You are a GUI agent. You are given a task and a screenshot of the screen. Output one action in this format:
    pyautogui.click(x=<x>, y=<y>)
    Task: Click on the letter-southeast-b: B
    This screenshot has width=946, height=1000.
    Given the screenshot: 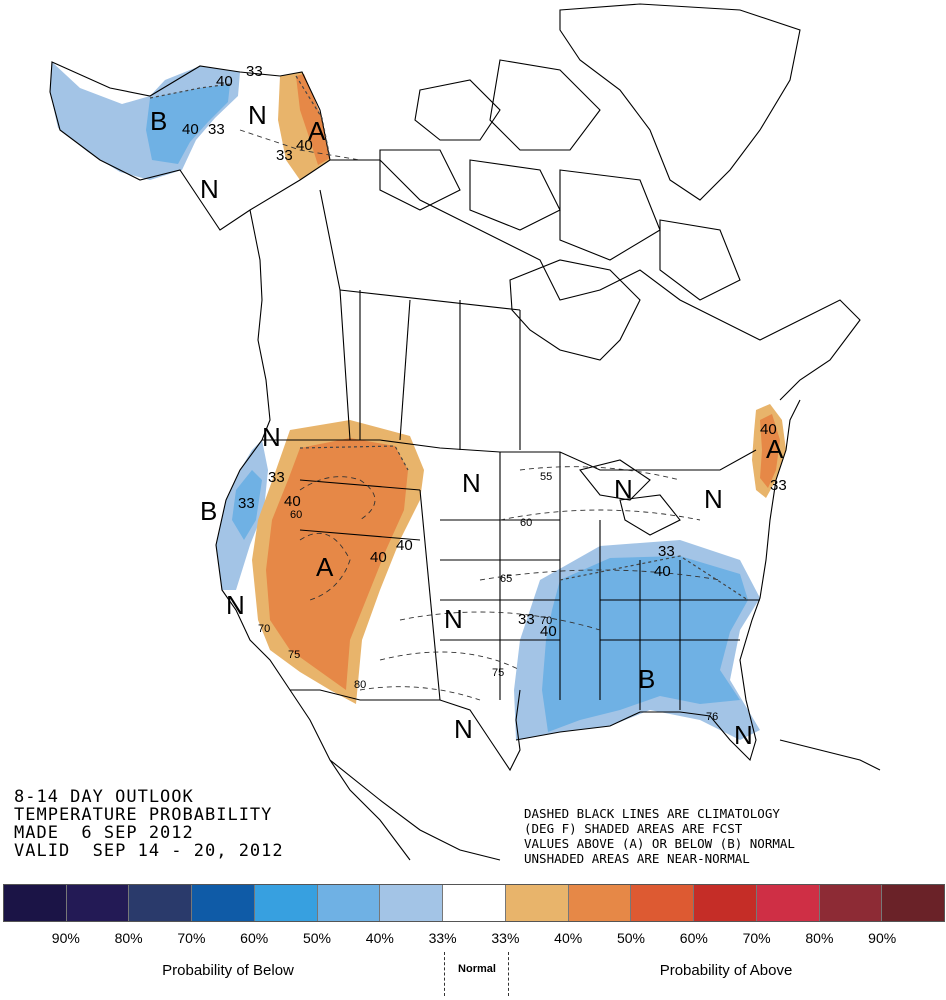 What is the action you would take?
    pyautogui.click(x=646, y=679)
    